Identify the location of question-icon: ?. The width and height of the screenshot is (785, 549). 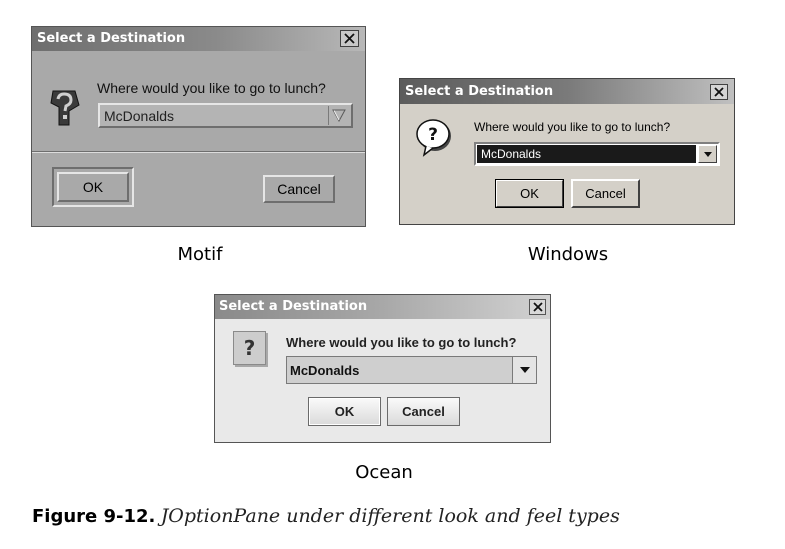
(249, 348).